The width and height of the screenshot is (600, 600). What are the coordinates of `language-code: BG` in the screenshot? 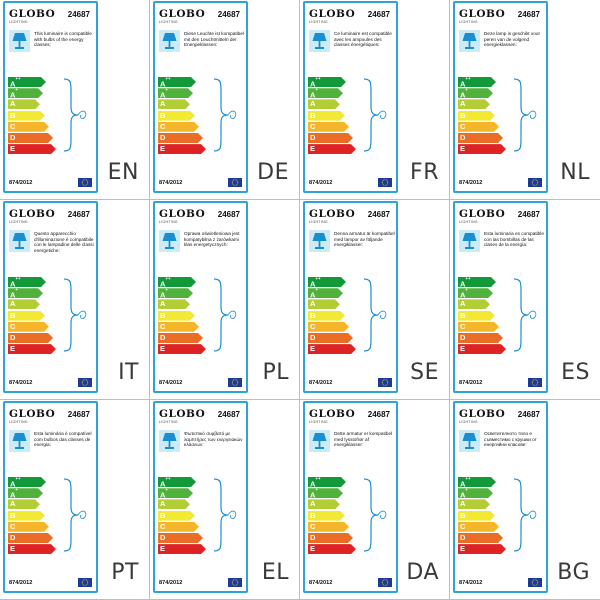 It's located at (573, 572).